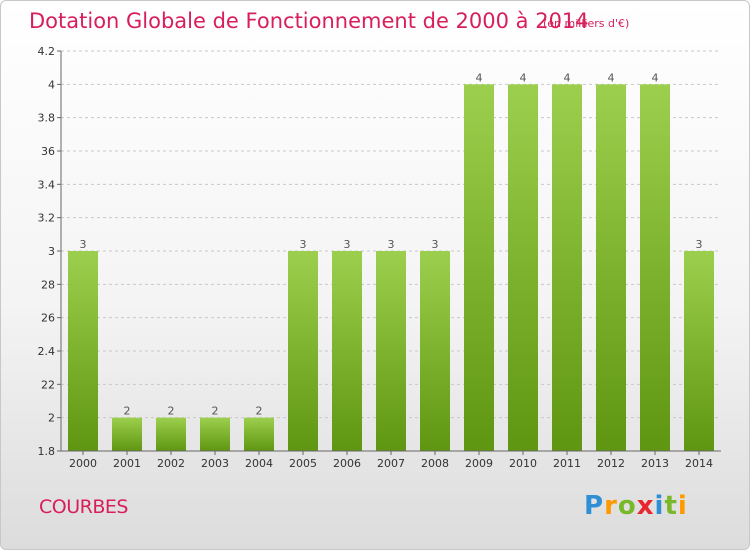 This screenshot has width=750, height=550. What do you see at coordinates (48, 384) in the screenshot?
I see `y-tick-label: 22` at bounding box center [48, 384].